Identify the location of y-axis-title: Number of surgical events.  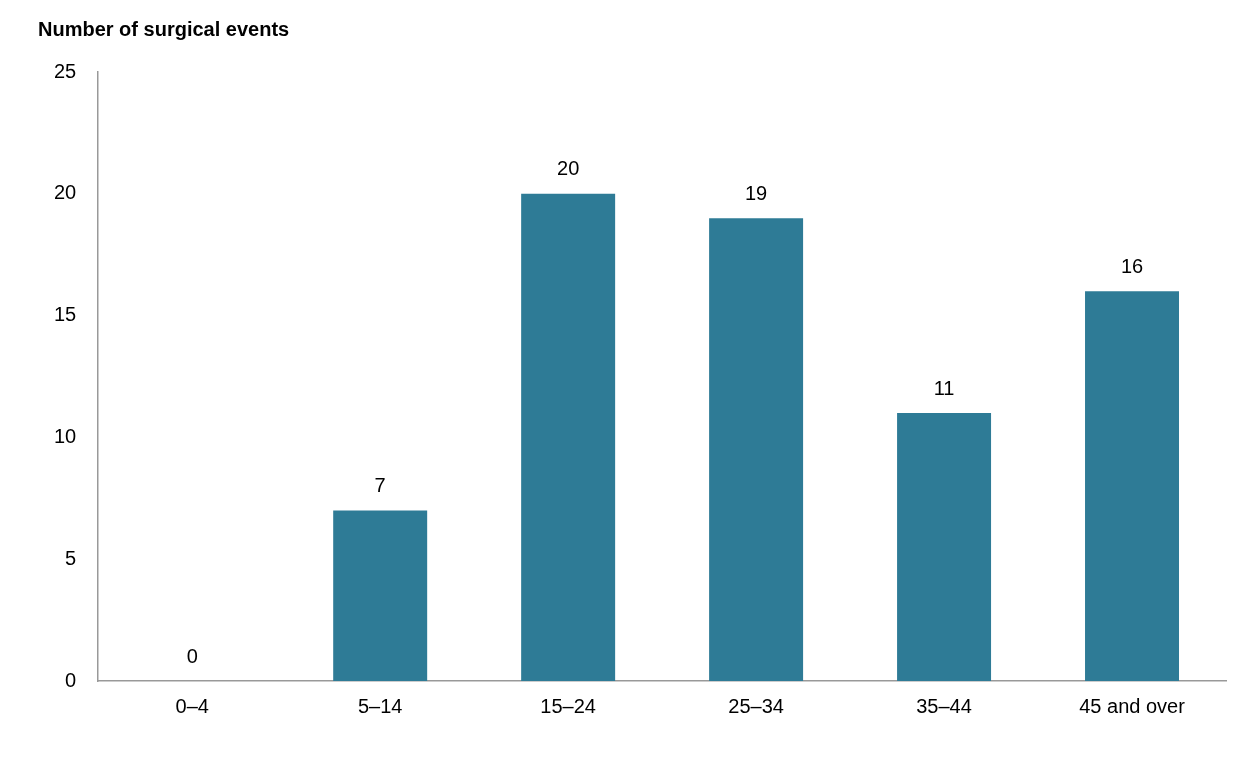
(164, 29).